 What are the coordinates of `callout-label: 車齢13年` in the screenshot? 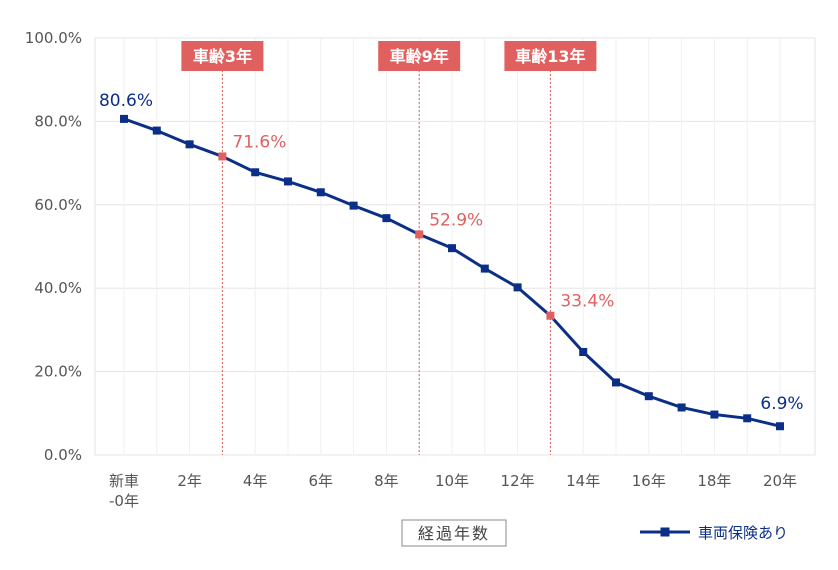 It's located at (550, 56).